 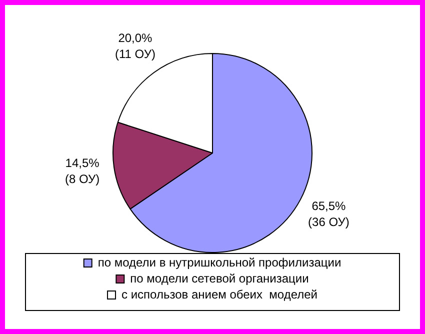 I want to click on legend-label: по модели в нутришкольной профилизации, so click(x=220, y=262).